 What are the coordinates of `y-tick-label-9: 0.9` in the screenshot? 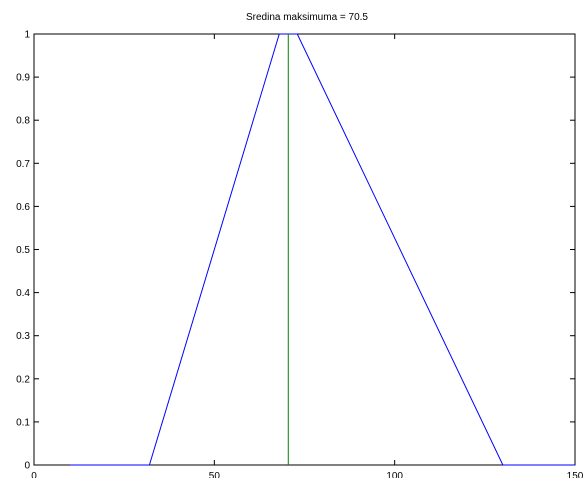 It's located at (23, 78).